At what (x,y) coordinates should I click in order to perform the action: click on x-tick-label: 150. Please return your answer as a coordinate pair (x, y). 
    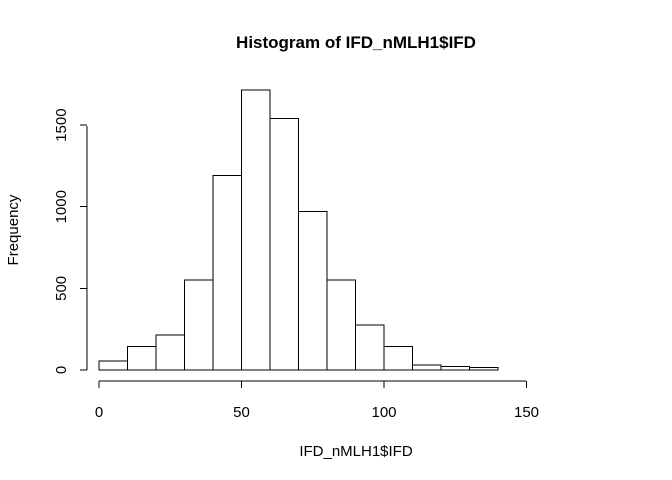
    Looking at the image, I should click on (526, 412).